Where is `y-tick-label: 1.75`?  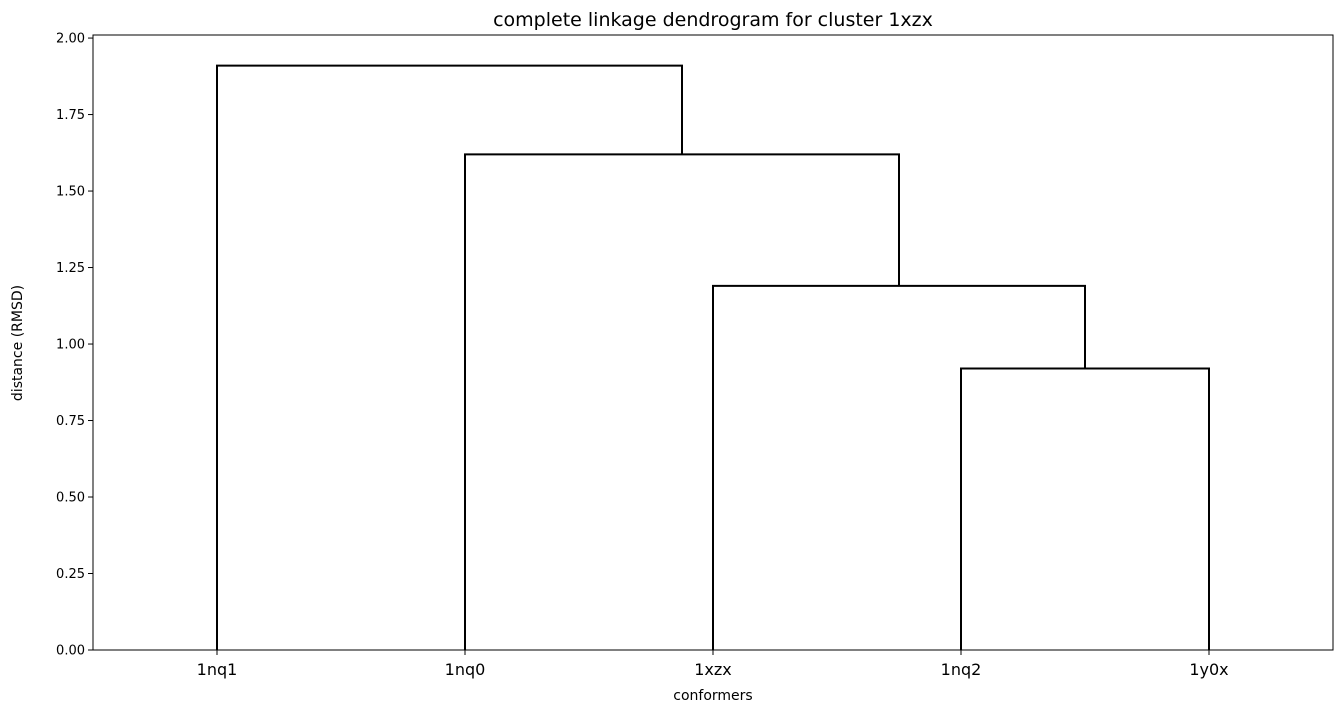 y-tick-label: 1.75 is located at coordinates (70, 115).